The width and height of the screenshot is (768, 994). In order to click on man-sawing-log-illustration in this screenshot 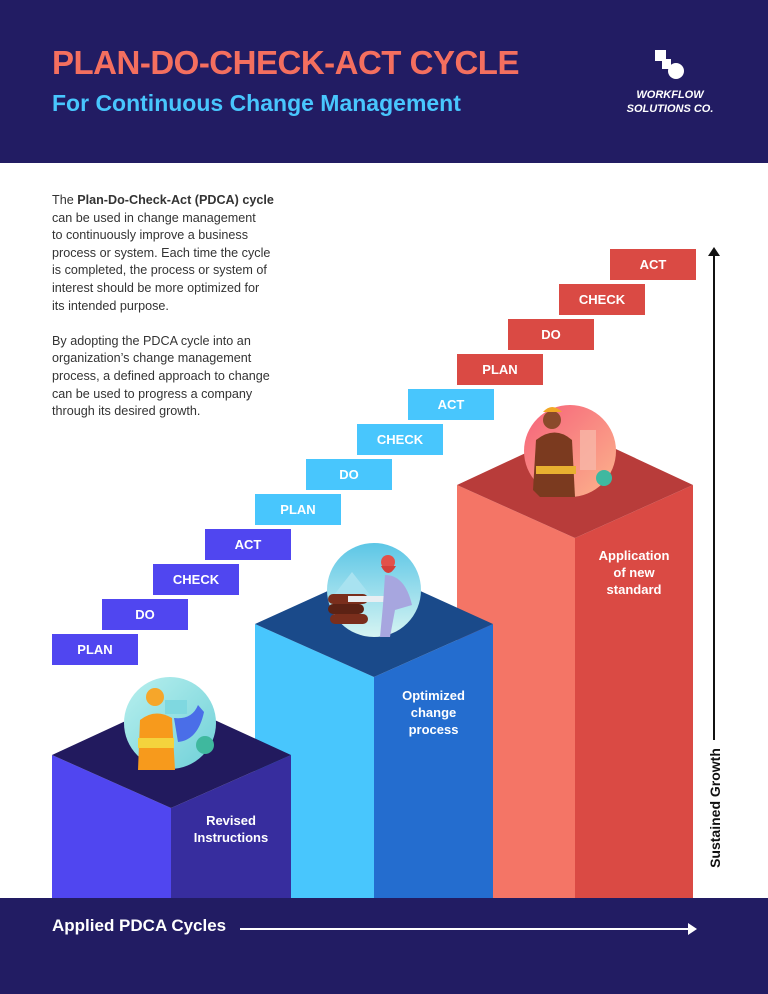, I will do `click(374, 590)`.